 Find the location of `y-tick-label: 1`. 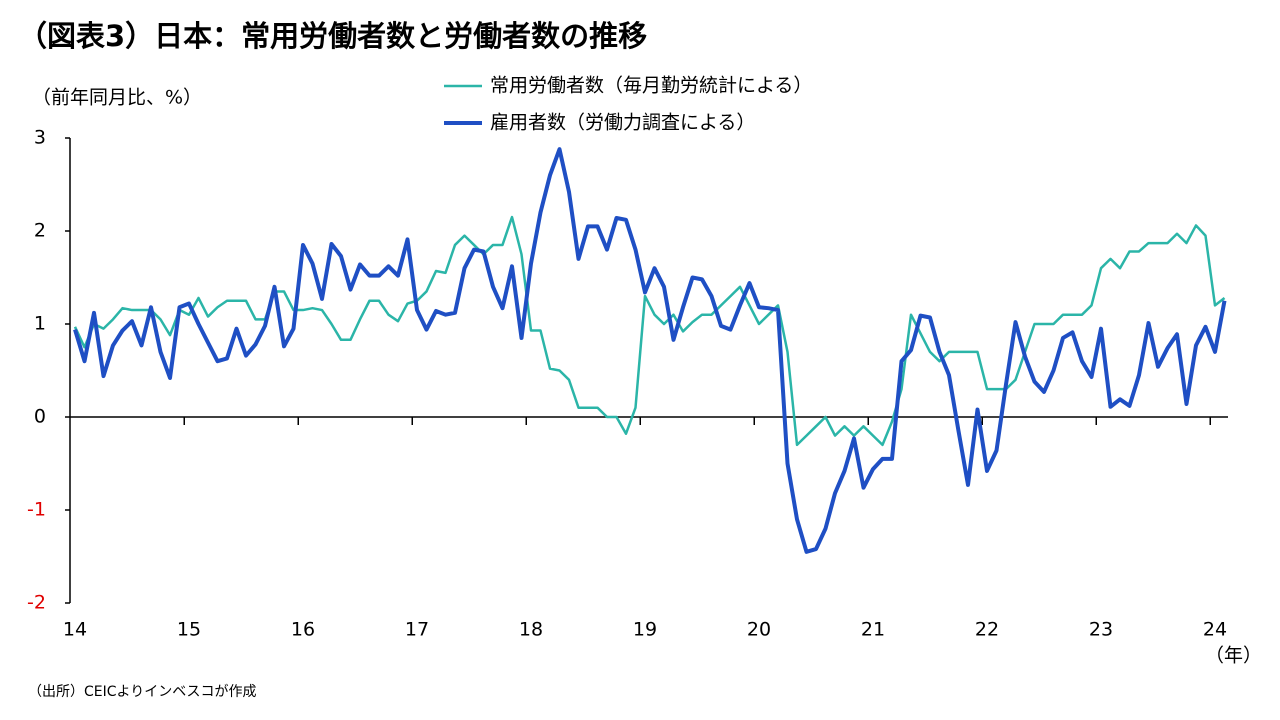

y-tick-label: 1 is located at coordinates (40, 324).